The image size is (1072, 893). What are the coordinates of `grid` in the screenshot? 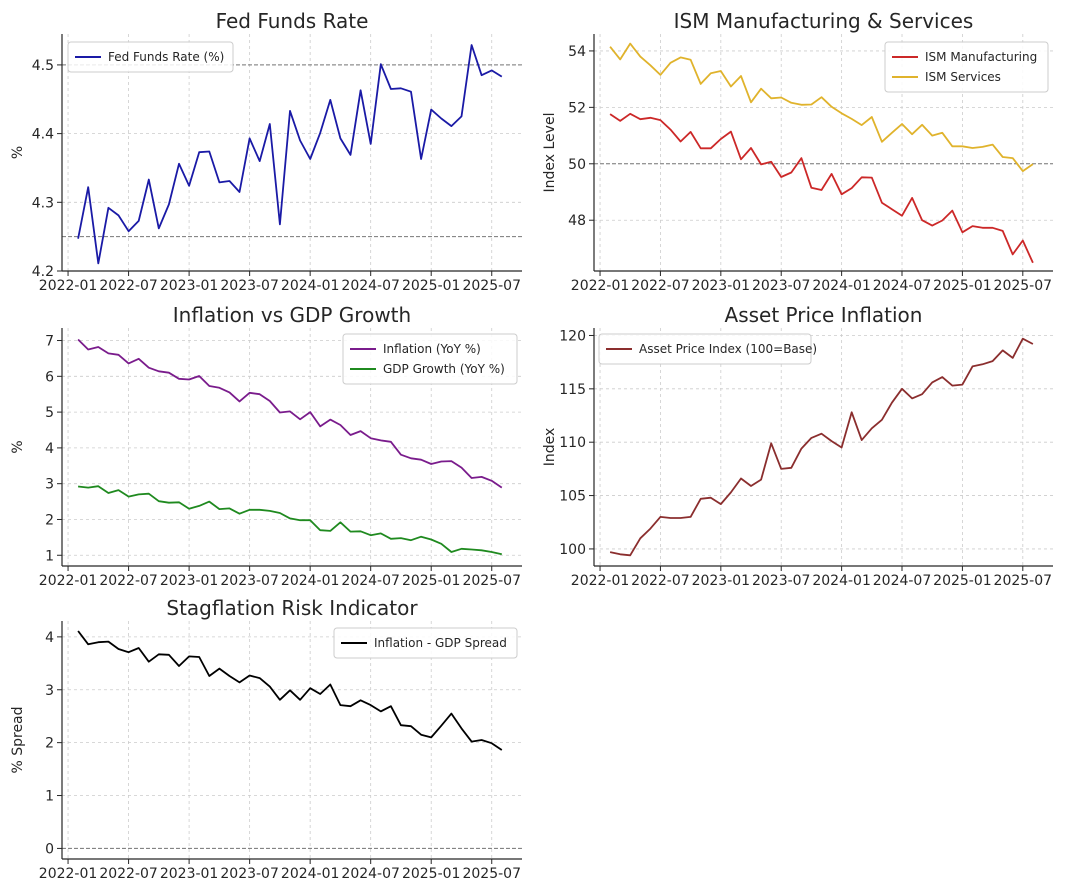 It's located at (823, 447).